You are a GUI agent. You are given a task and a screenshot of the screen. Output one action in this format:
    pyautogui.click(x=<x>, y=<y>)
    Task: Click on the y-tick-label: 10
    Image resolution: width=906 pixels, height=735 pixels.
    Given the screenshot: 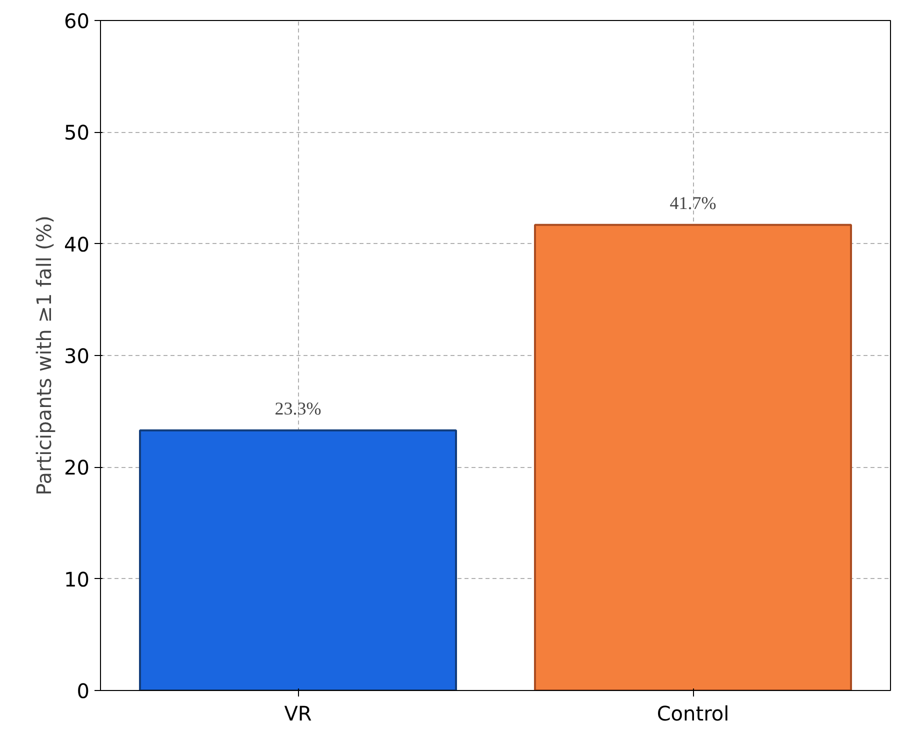 What is the action you would take?
    pyautogui.click(x=77, y=579)
    